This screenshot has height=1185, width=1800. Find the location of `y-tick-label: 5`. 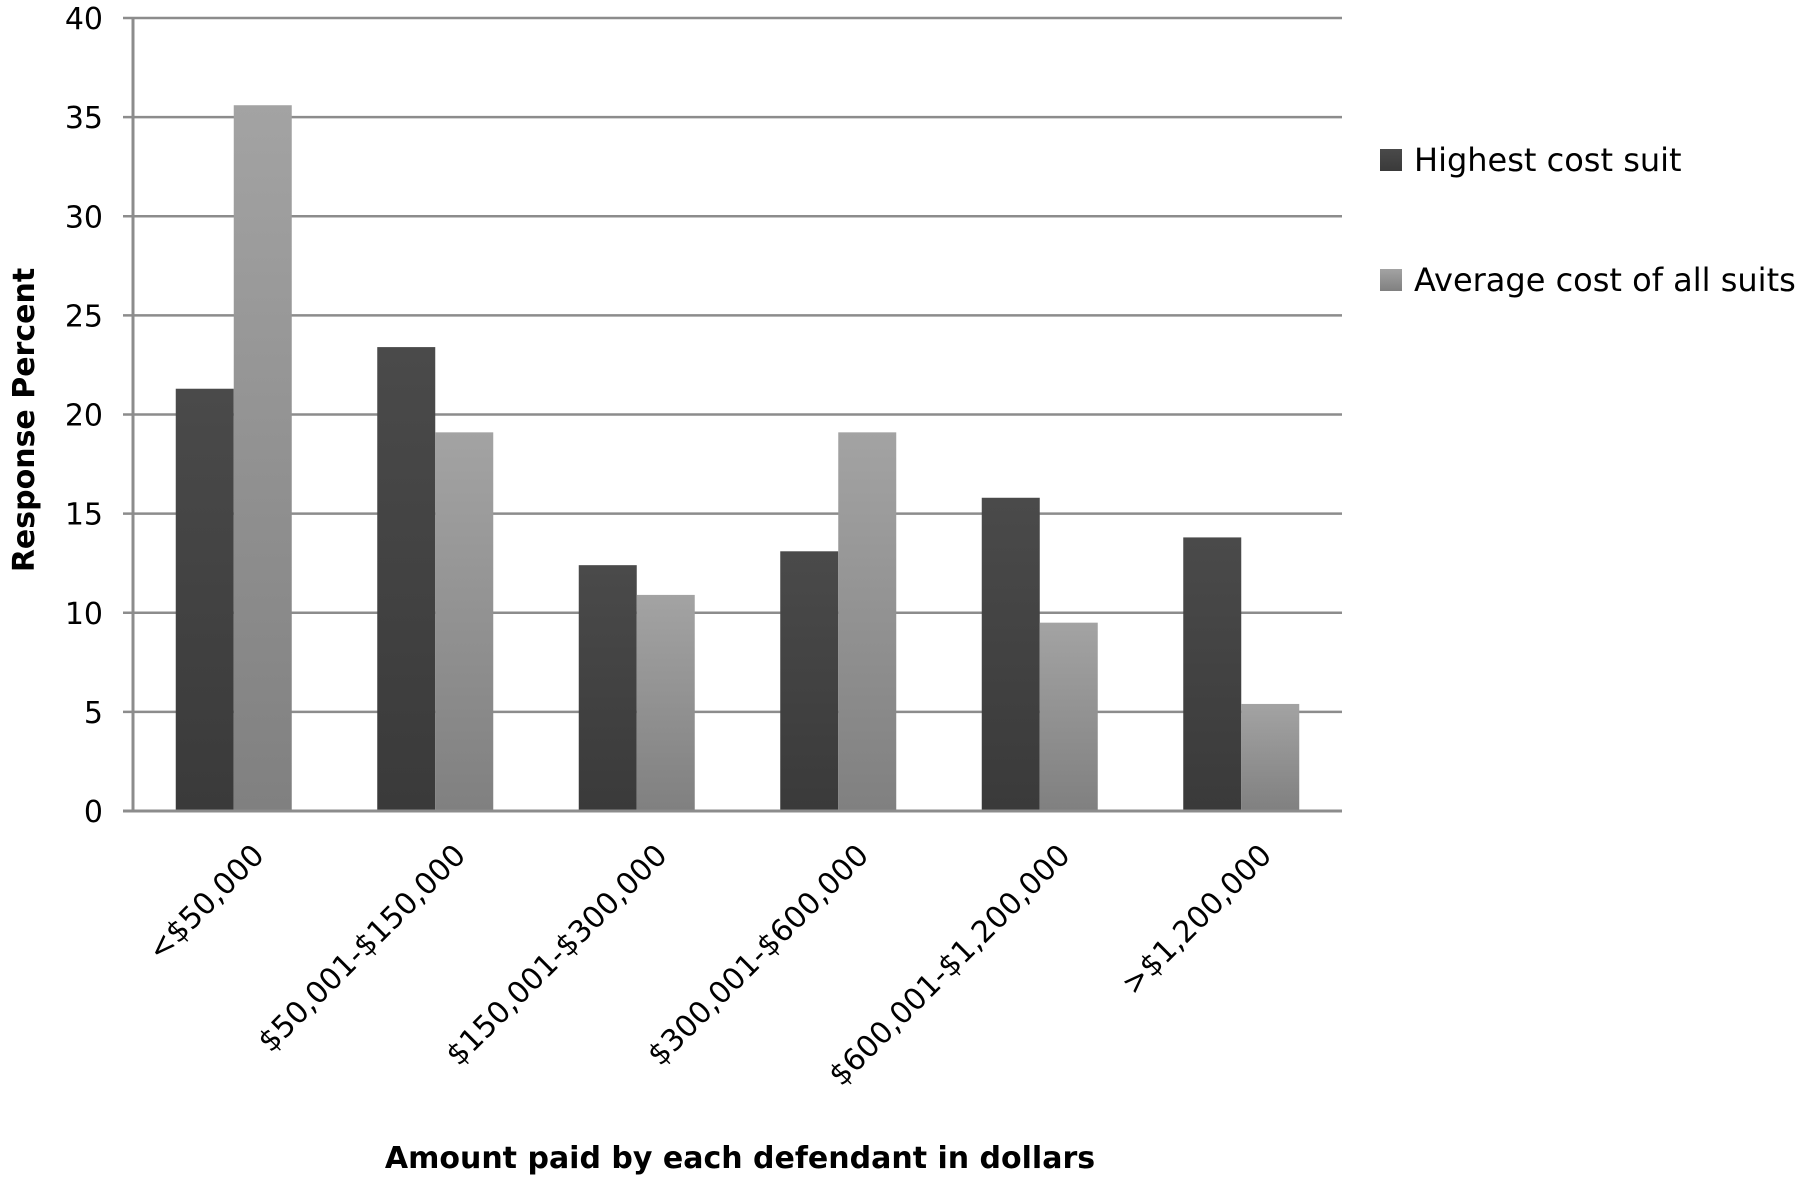

y-tick-label: 5 is located at coordinates (93, 713).